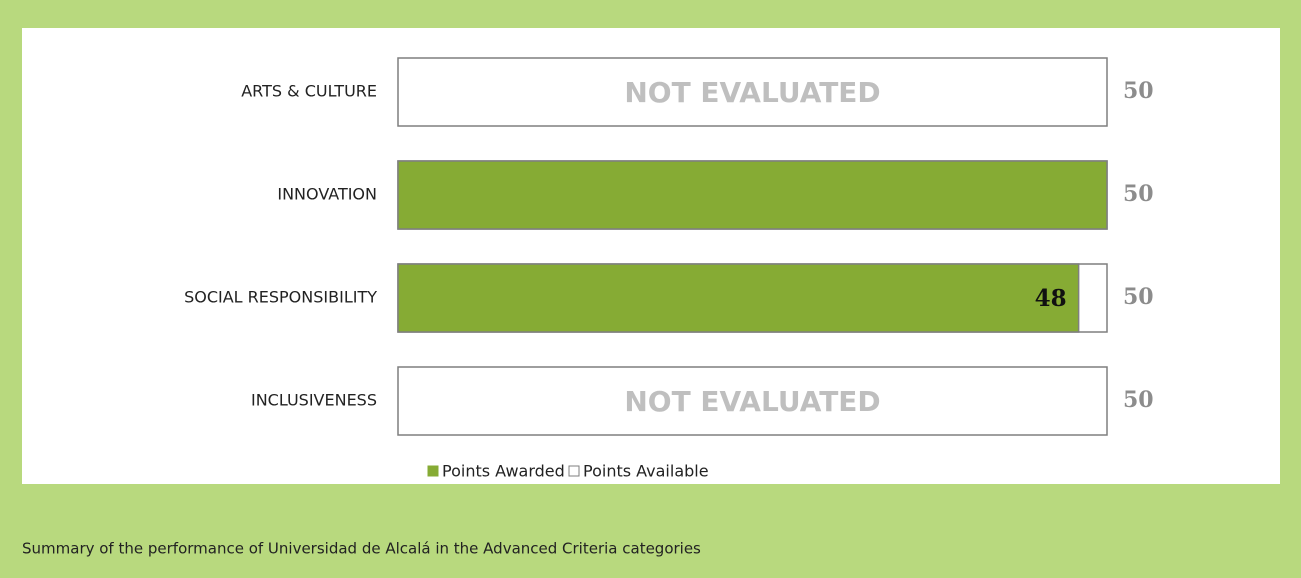  What do you see at coordinates (503, 471) in the screenshot?
I see `legend-label: Points Awarded` at bounding box center [503, 471].